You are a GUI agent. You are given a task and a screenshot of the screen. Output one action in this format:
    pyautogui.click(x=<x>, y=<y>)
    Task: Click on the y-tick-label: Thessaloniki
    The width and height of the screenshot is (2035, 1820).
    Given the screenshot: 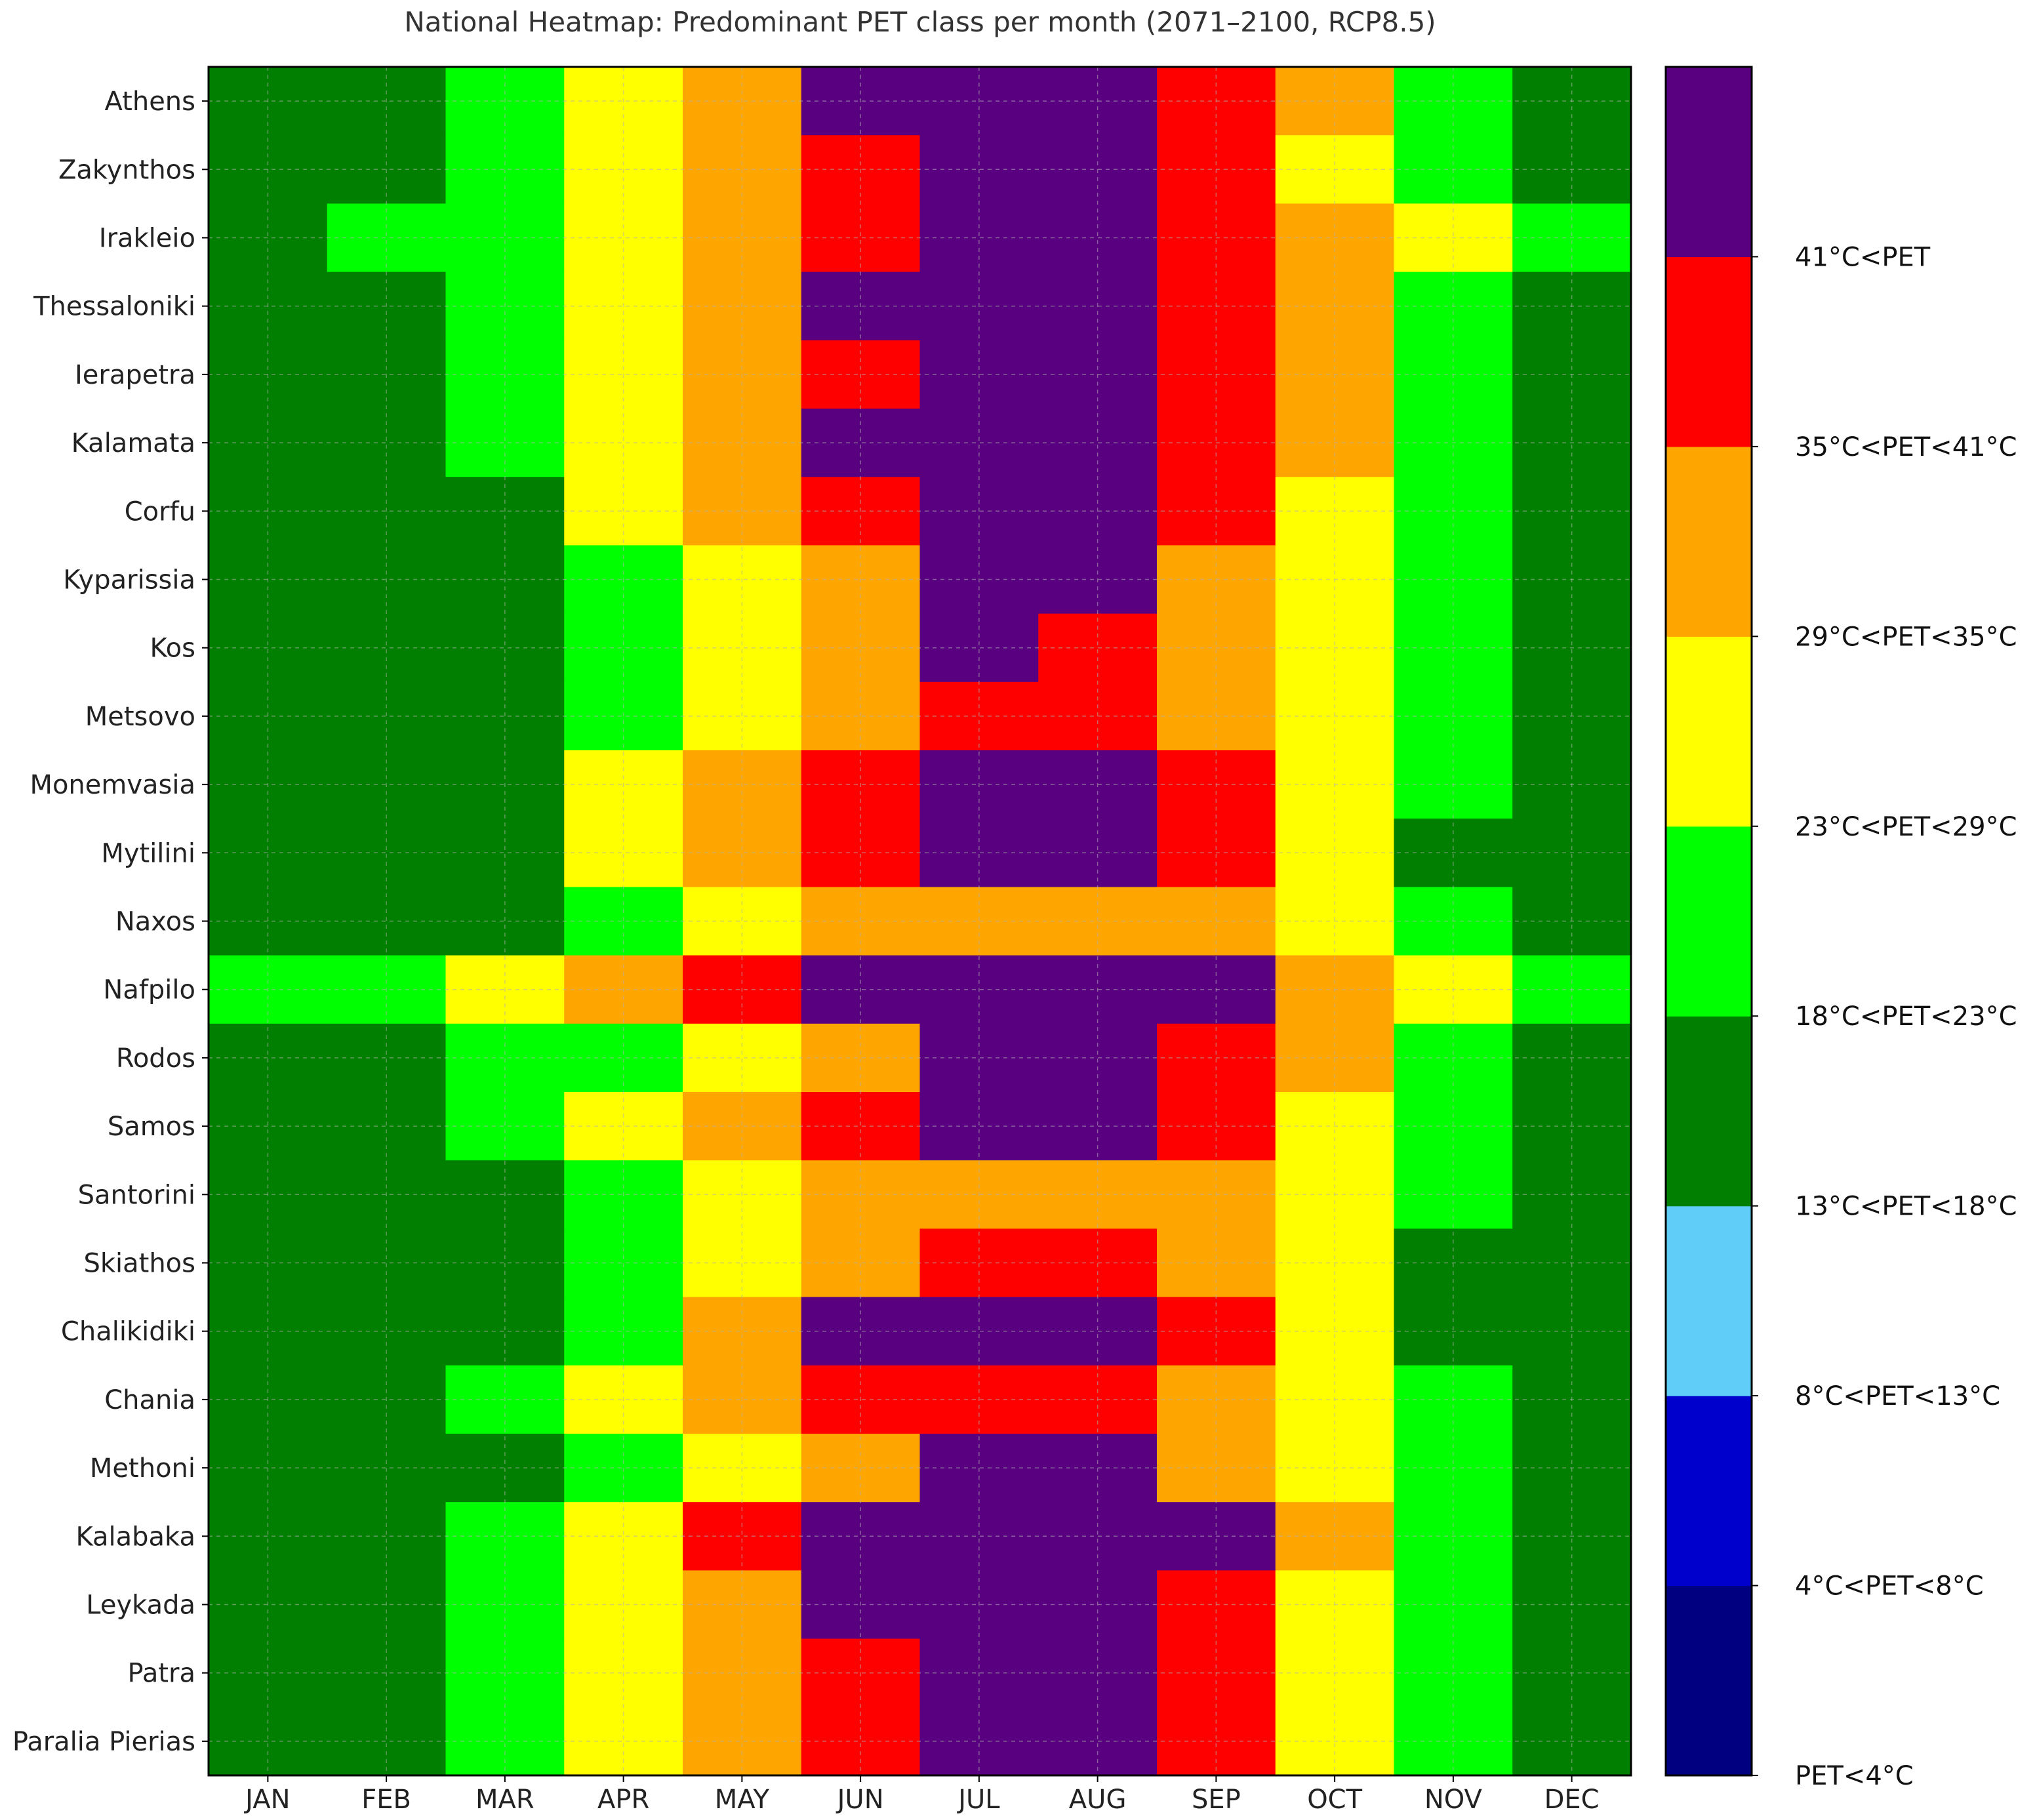 What is the action you would take?
    pyautogui.click(x=114, y=307)
    